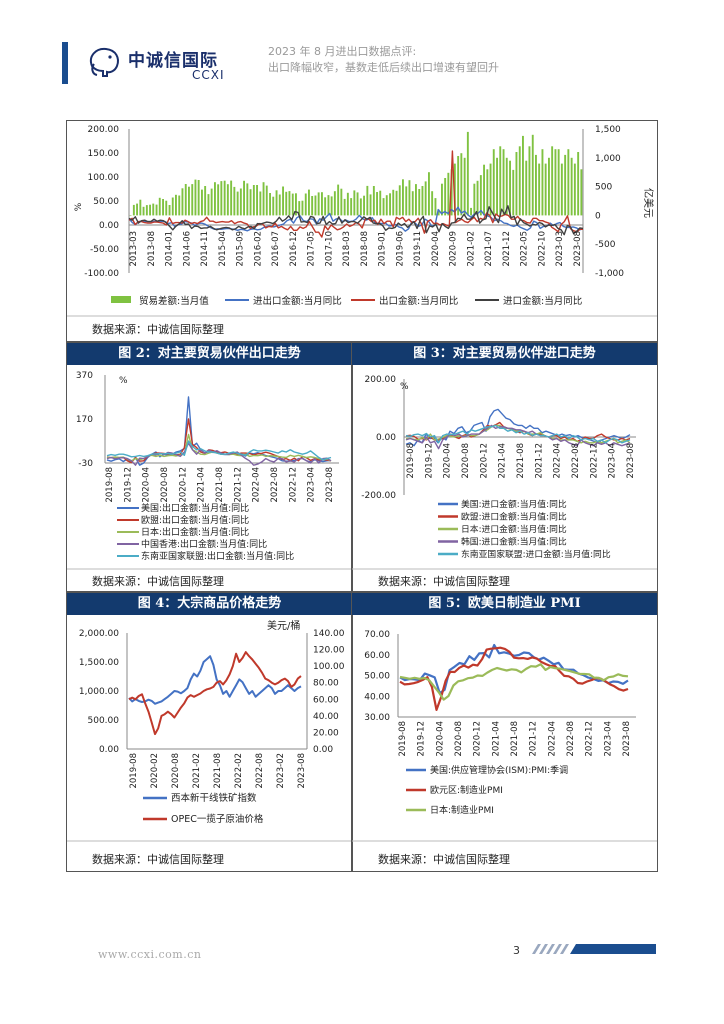  What do you see at coordinates (329, 651) in the screenshot?
I see `fig4-right-y-tick-label: 120.00` at bounding box center [329, 651].